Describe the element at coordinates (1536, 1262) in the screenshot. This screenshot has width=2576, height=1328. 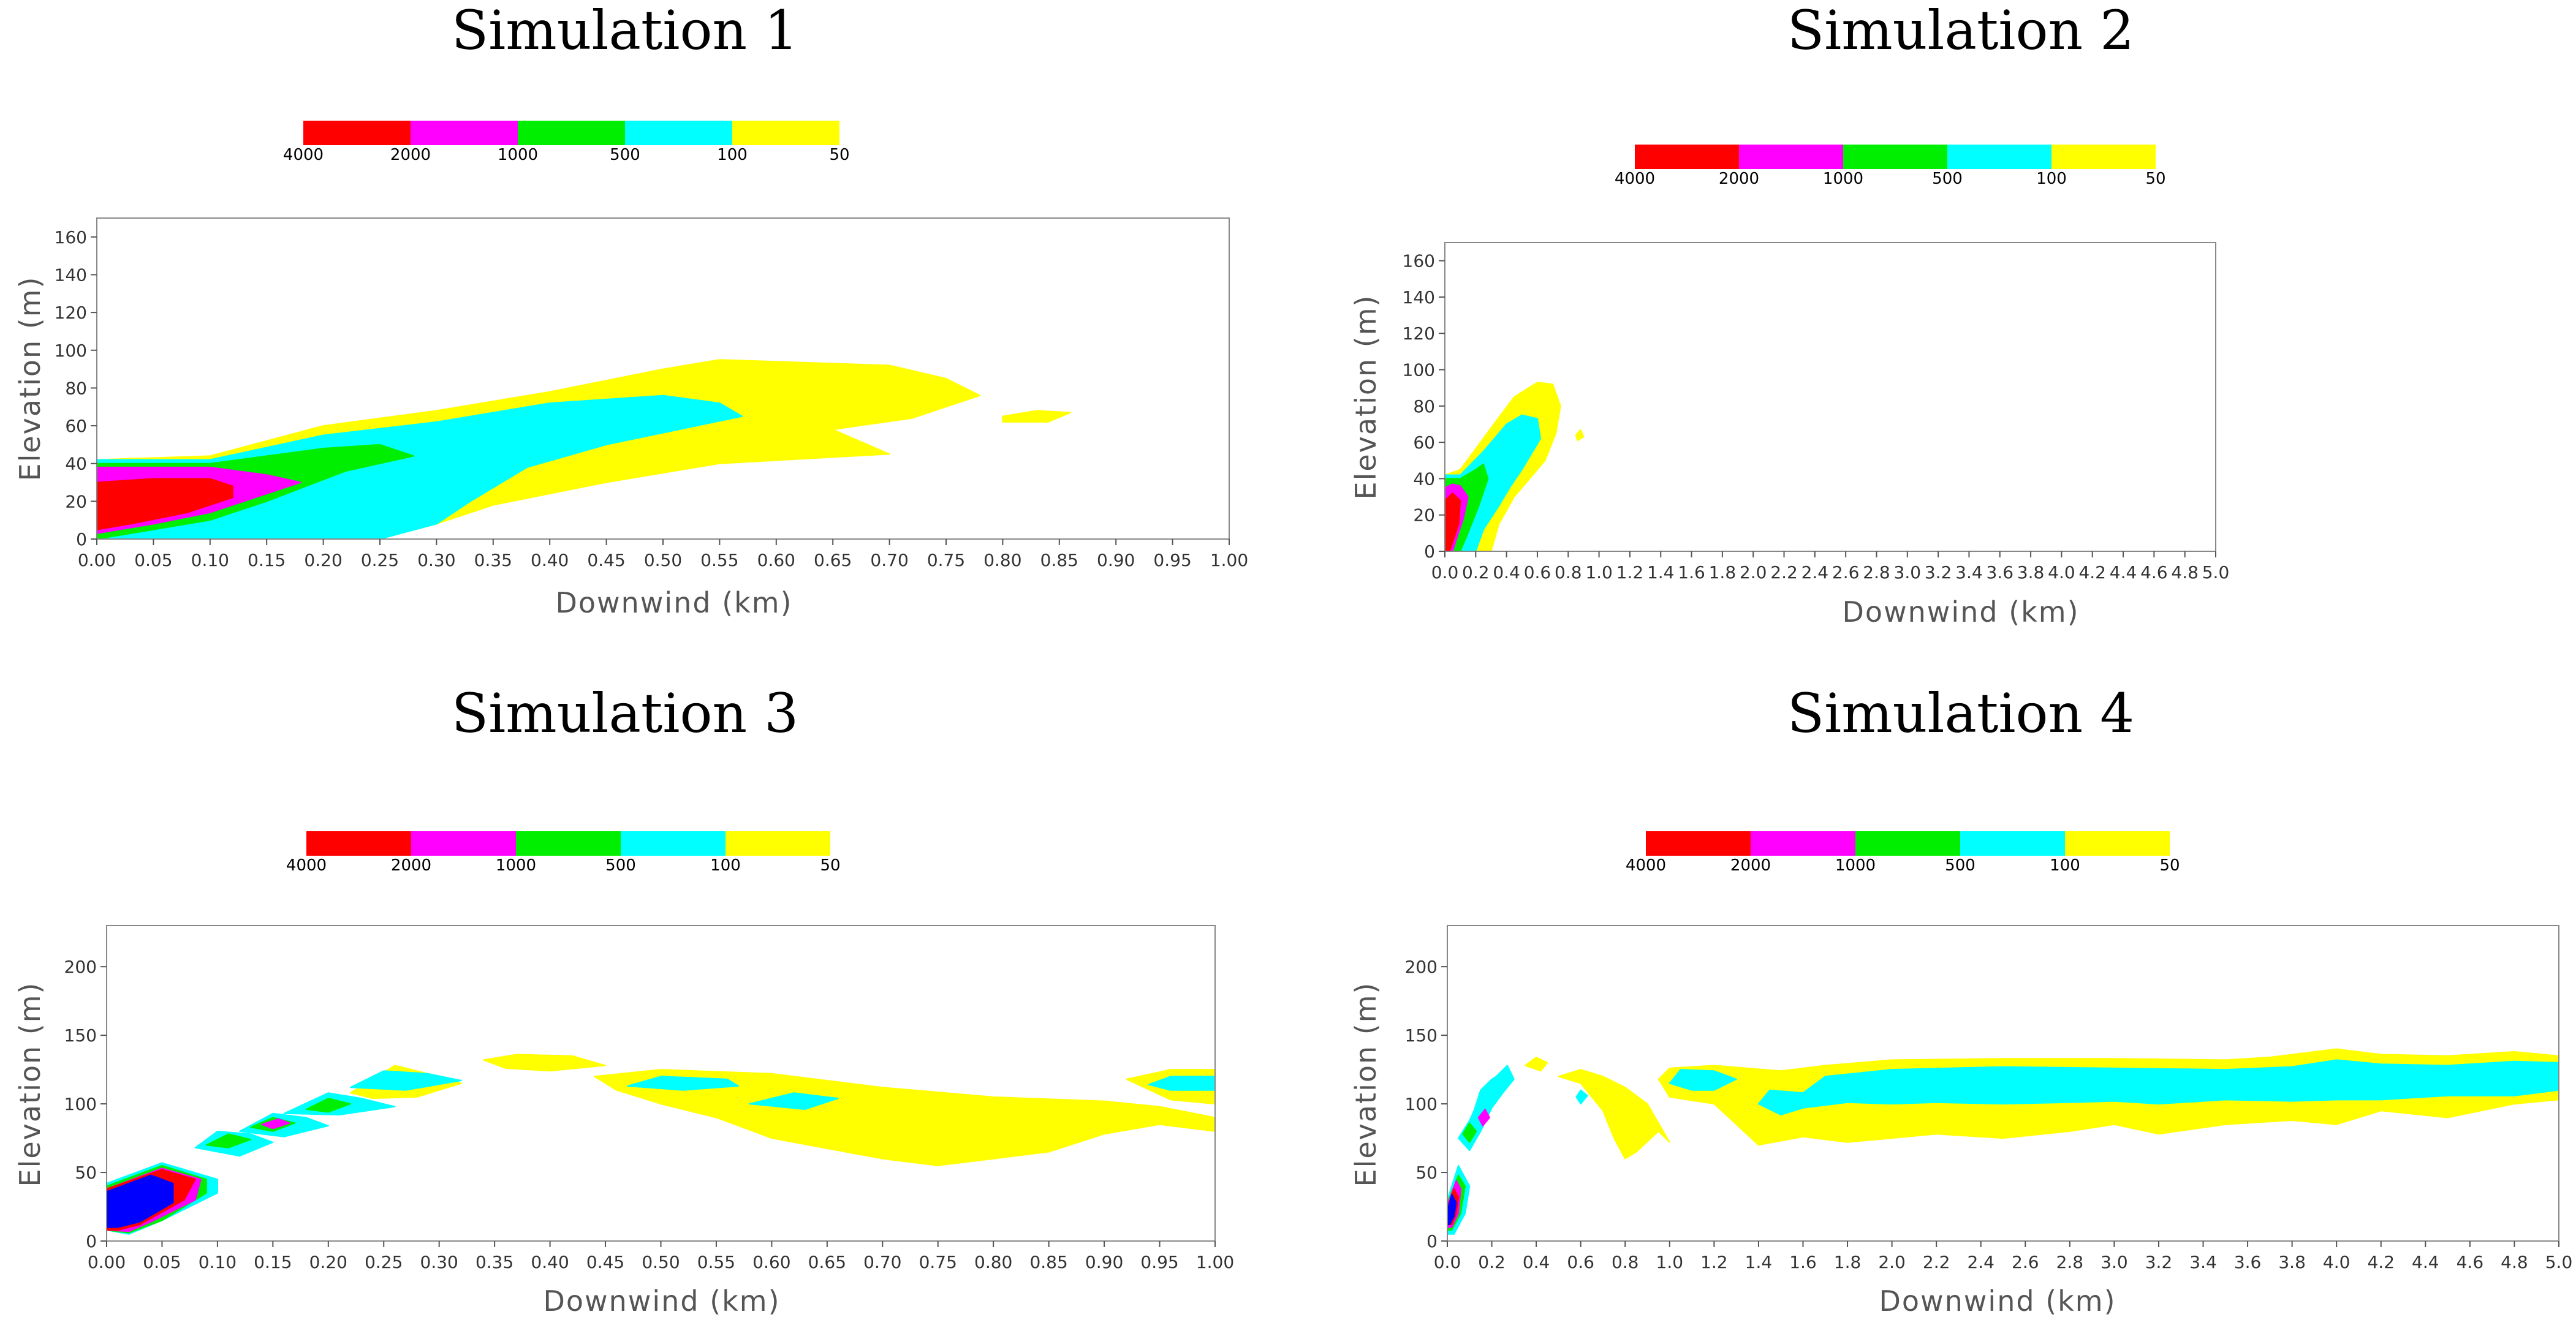
I see `x-tick-label: 0.4` at that location.